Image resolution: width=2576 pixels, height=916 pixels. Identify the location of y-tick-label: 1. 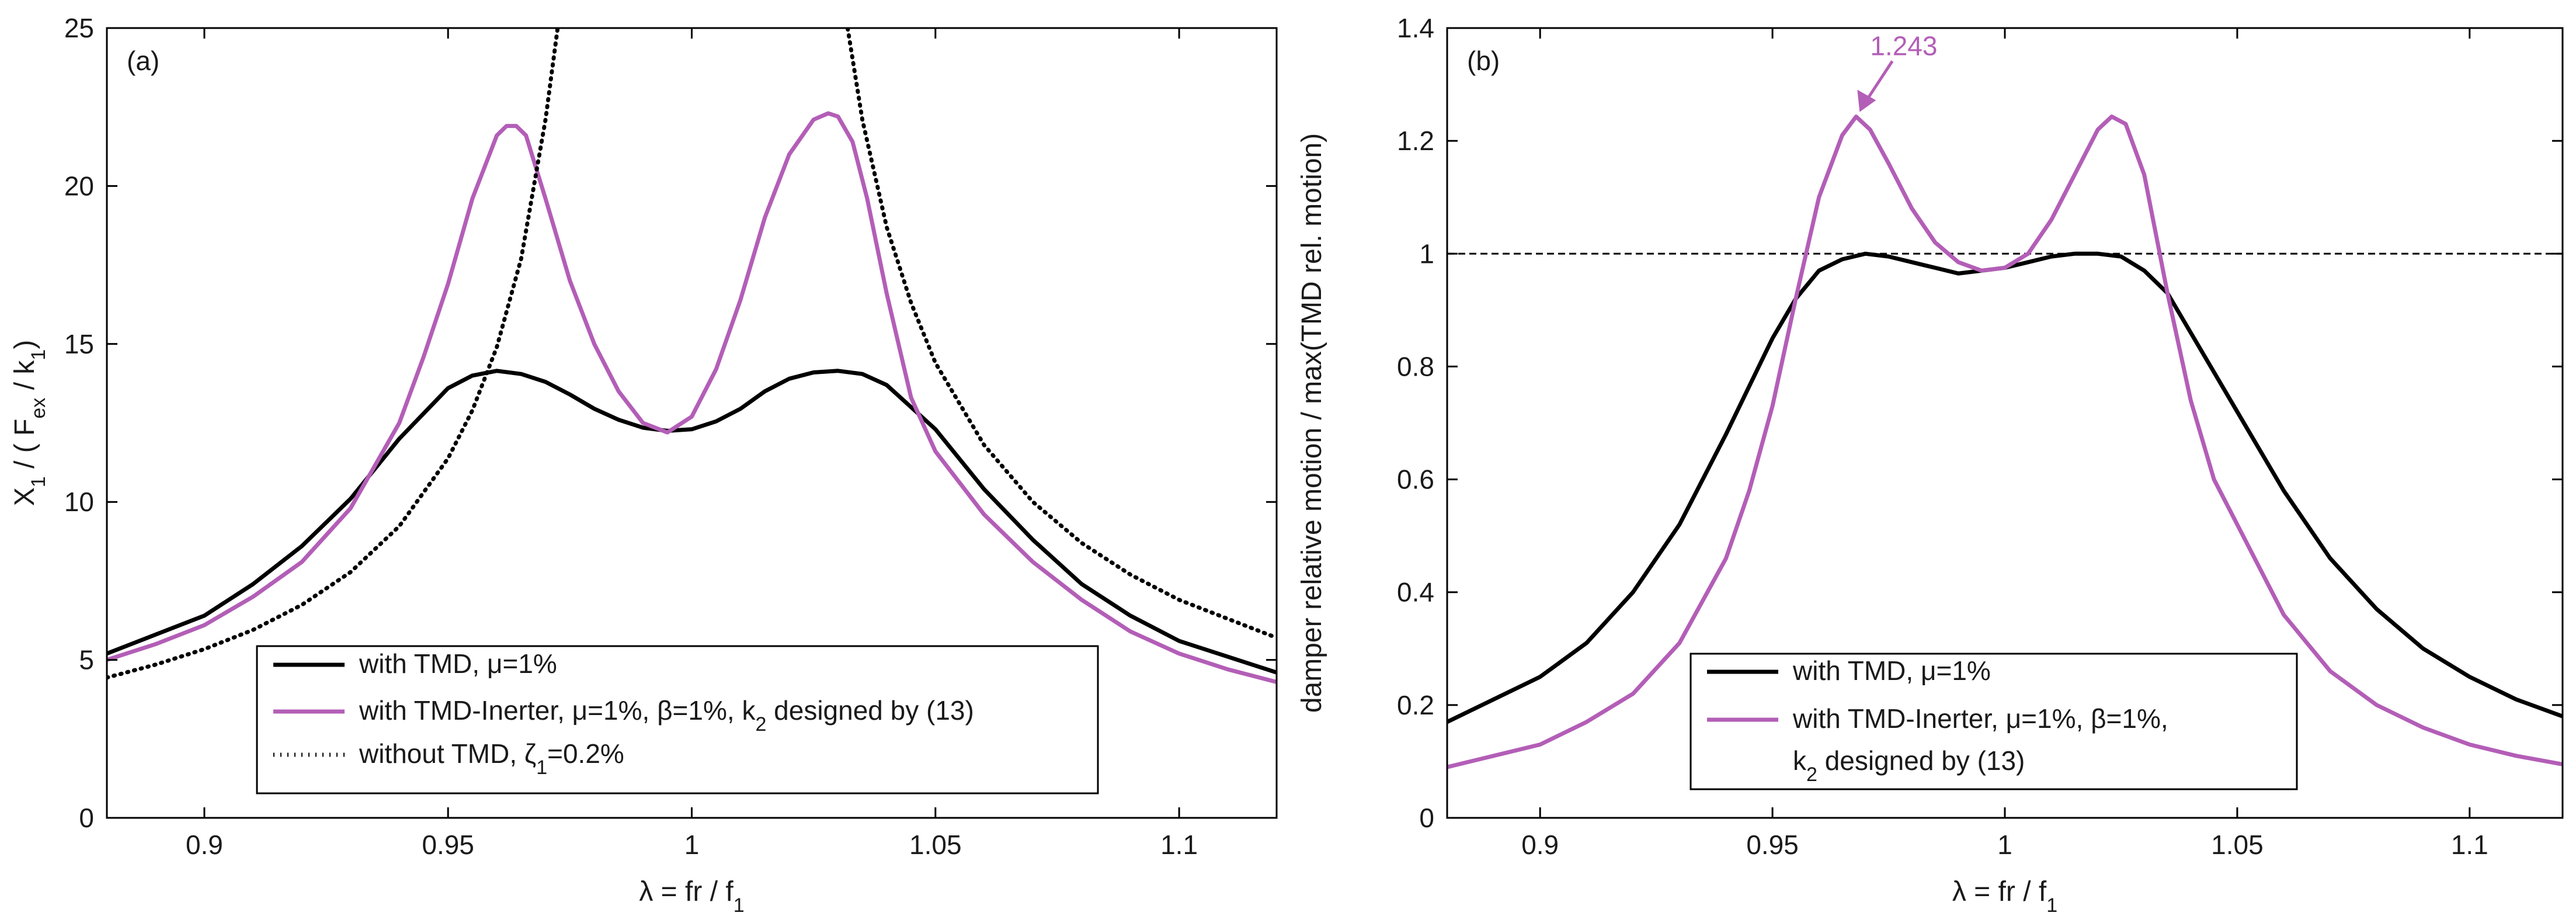
(1426, 253).